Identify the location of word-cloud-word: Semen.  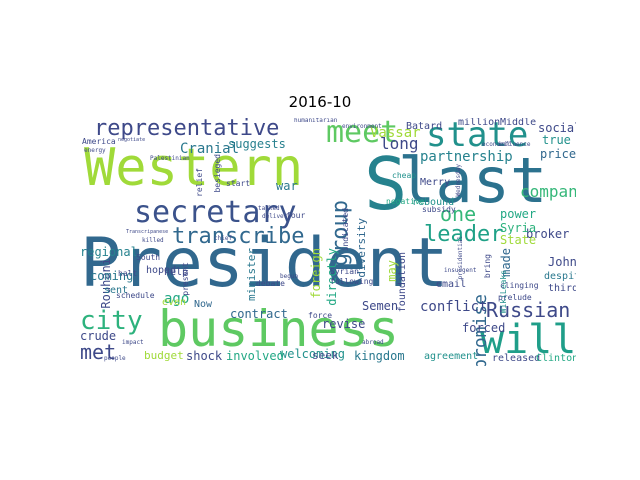
(380, 306).